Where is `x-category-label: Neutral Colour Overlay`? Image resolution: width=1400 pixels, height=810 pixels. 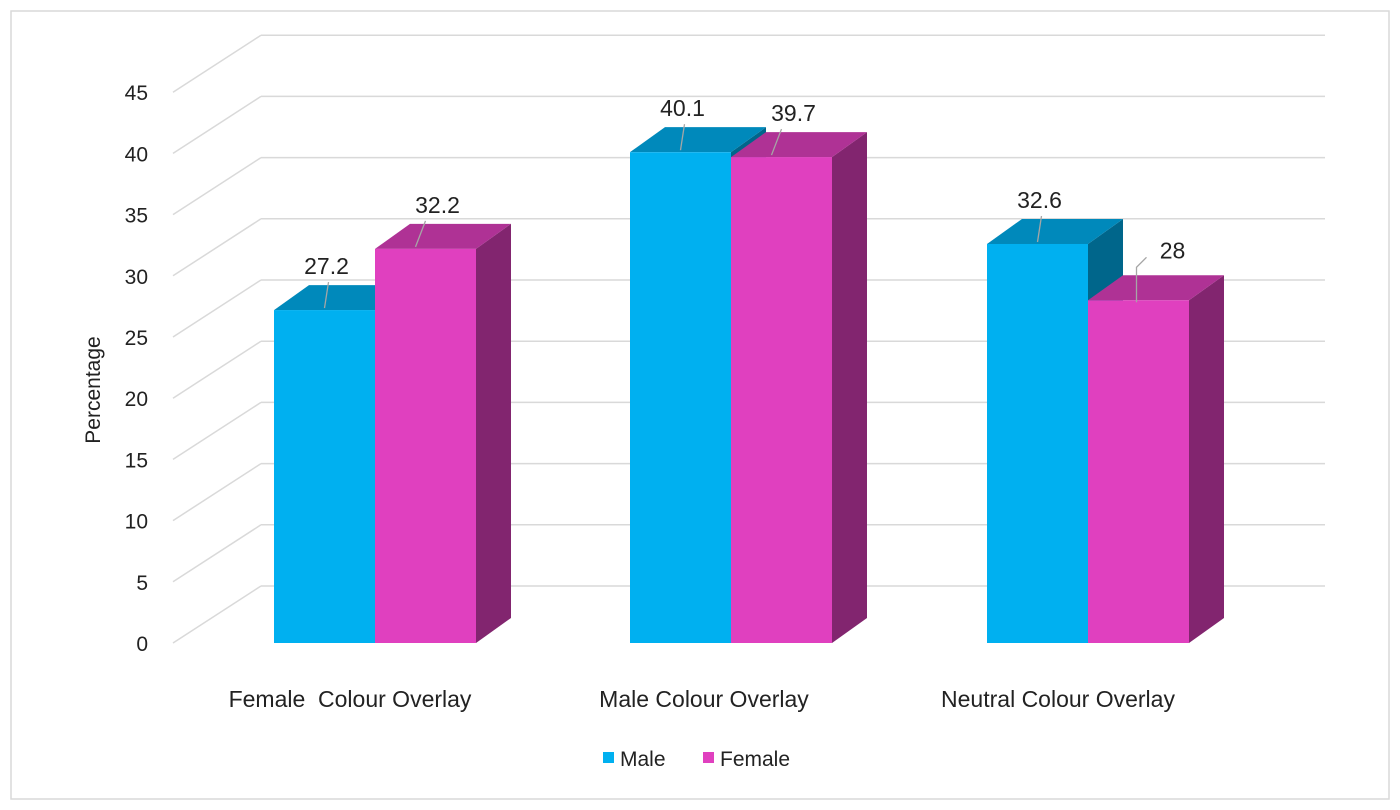
x-category-label: Neutral Colour Overlay is located at coordinates (1058, 699).